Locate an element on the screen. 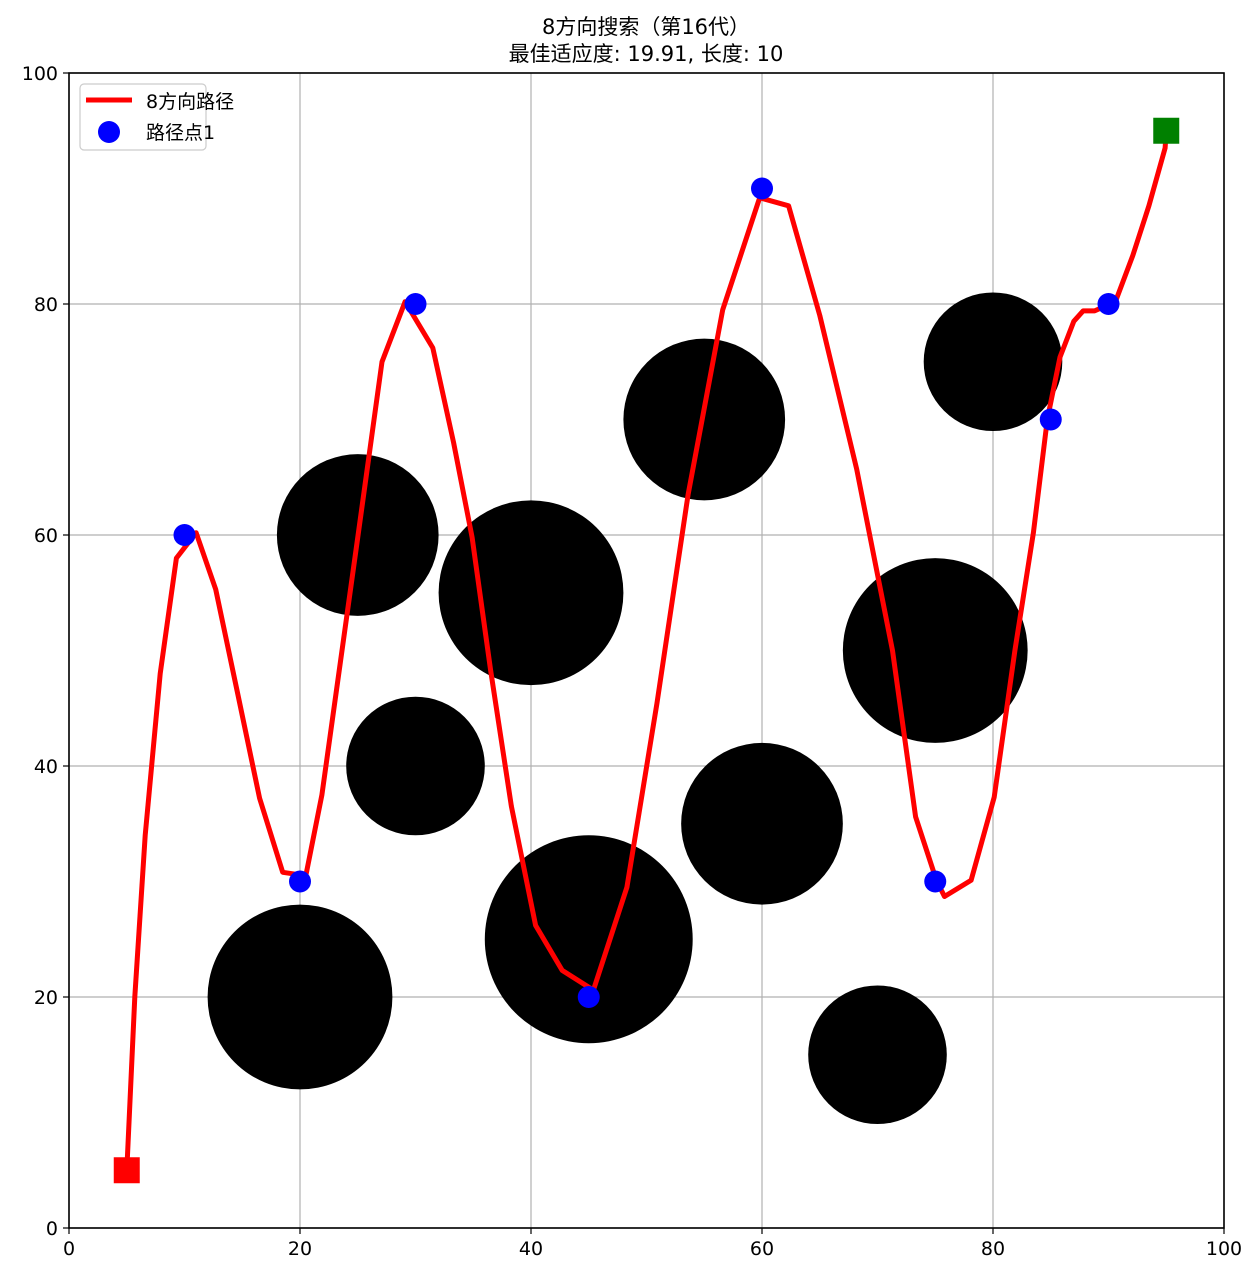 The height and width of the screenshot is (1278, 1259). y-tick-label: 60 is located at coordinates (46, 536).